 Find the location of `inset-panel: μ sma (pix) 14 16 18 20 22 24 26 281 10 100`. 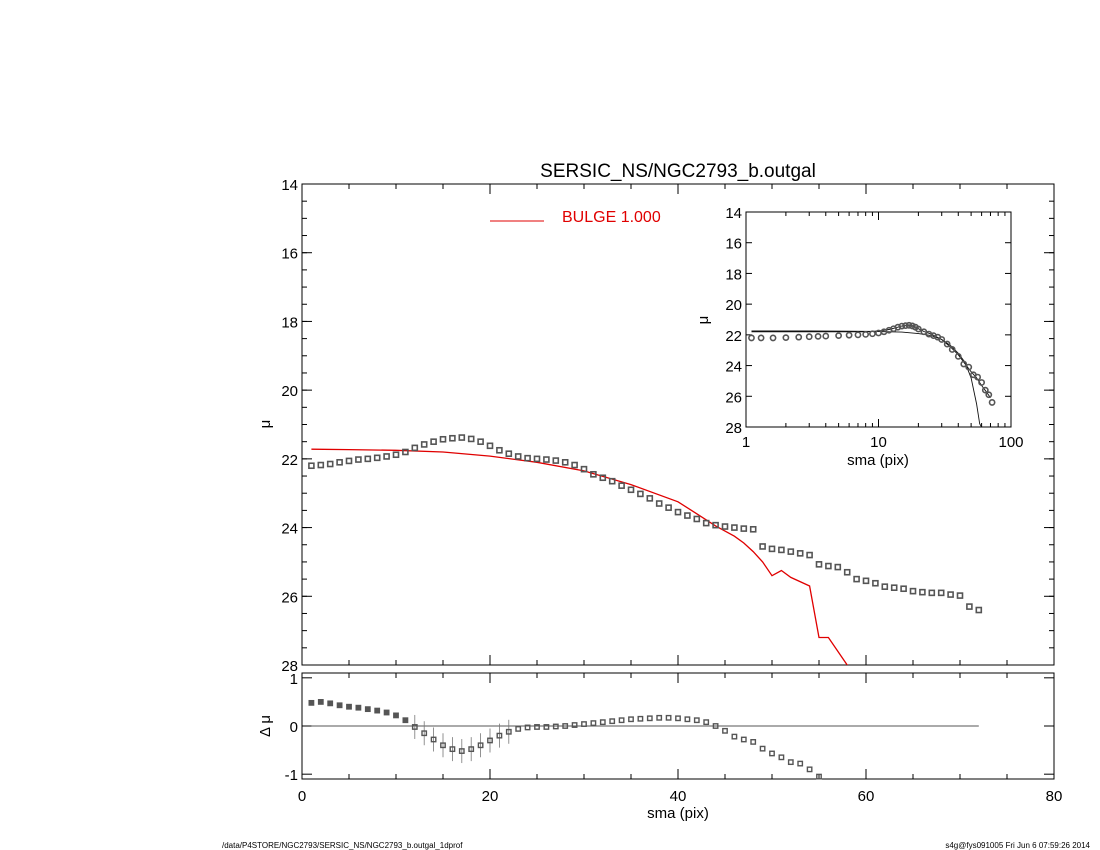

inset-panel: μ sma (pix) 14 16 18 20 22 24 26 281 10 100 is located at coordinates (859, 337).